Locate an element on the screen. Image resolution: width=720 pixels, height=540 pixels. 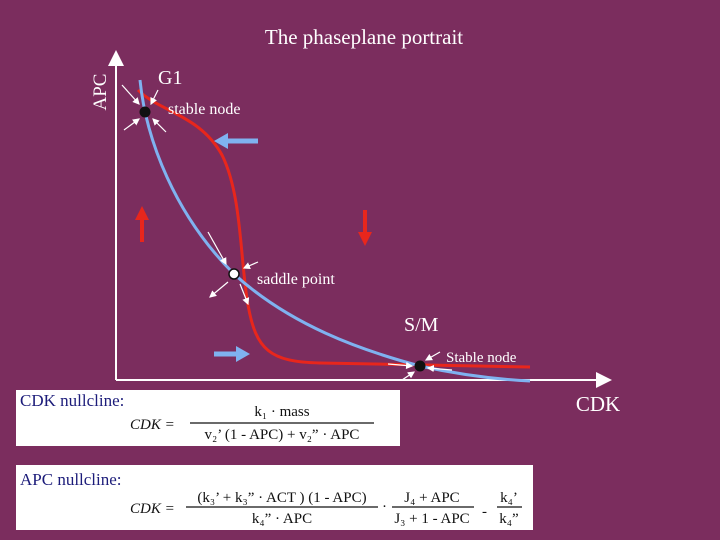
point-label: saddle point is located at coordinates (296, 279).